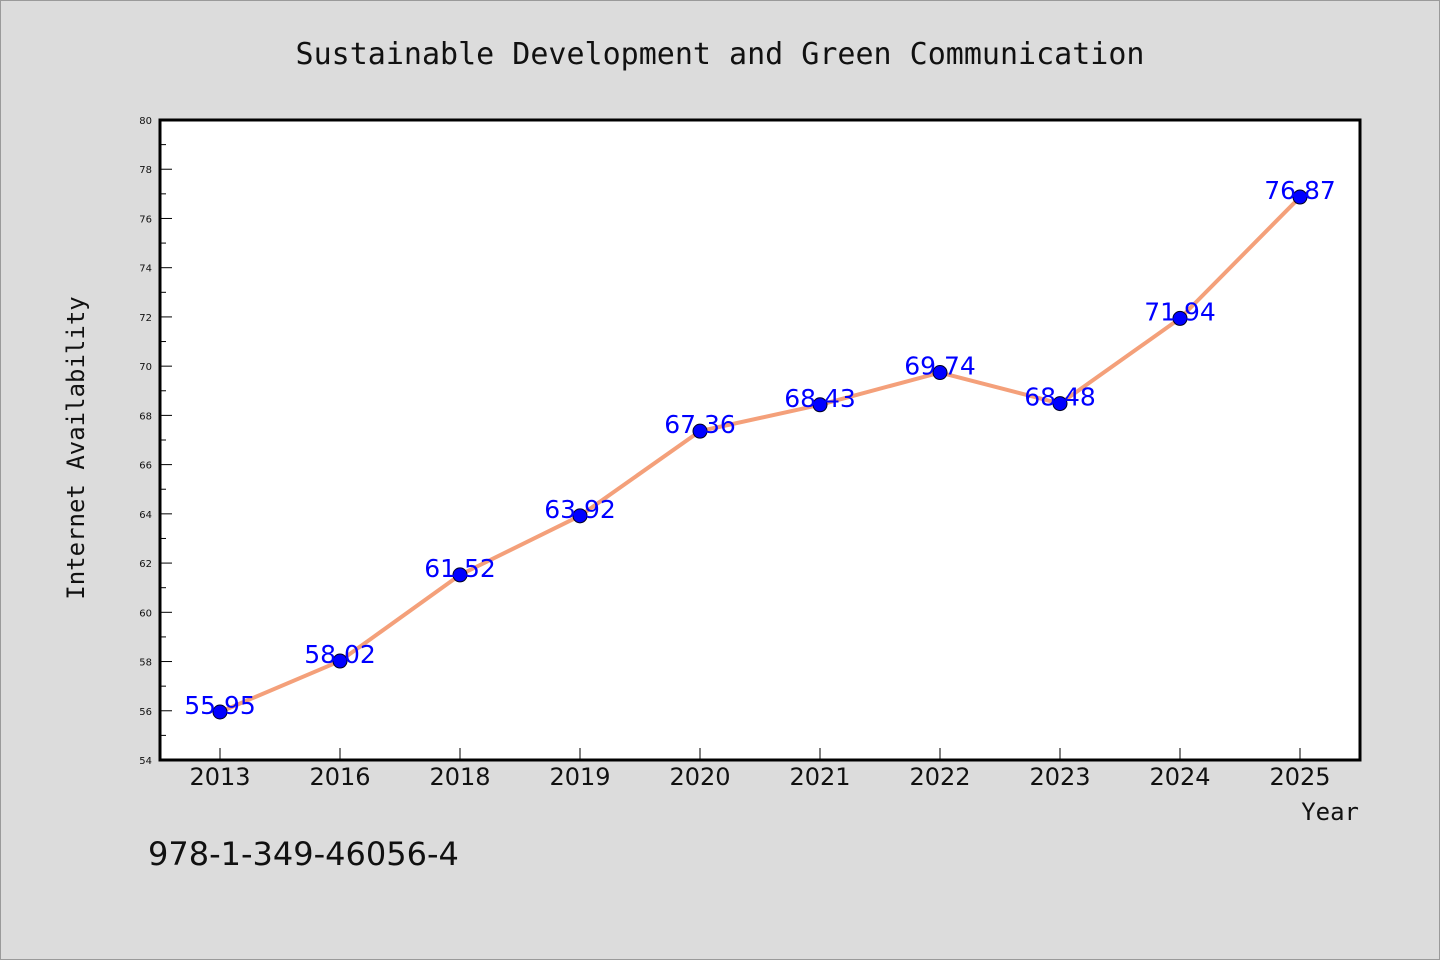 Image resolution: width=1440 pixels, height=960 pixels. I want to click on data-label-2021: 68.43, so click(820, 398).